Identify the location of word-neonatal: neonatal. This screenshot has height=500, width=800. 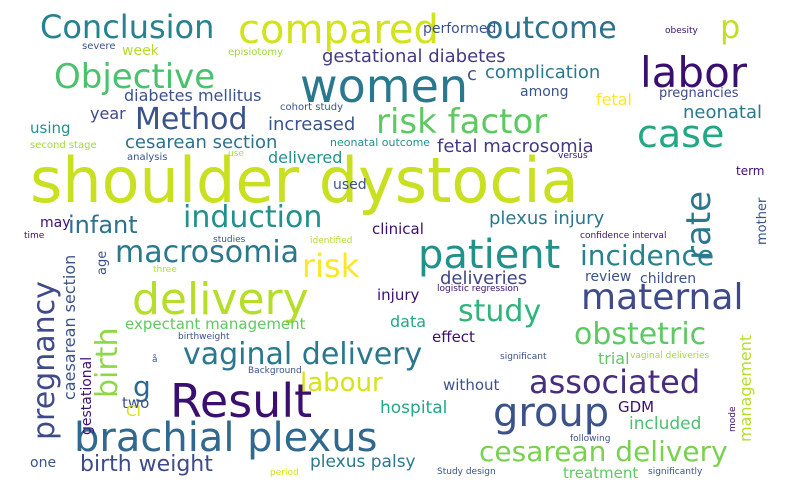
(723, 112).